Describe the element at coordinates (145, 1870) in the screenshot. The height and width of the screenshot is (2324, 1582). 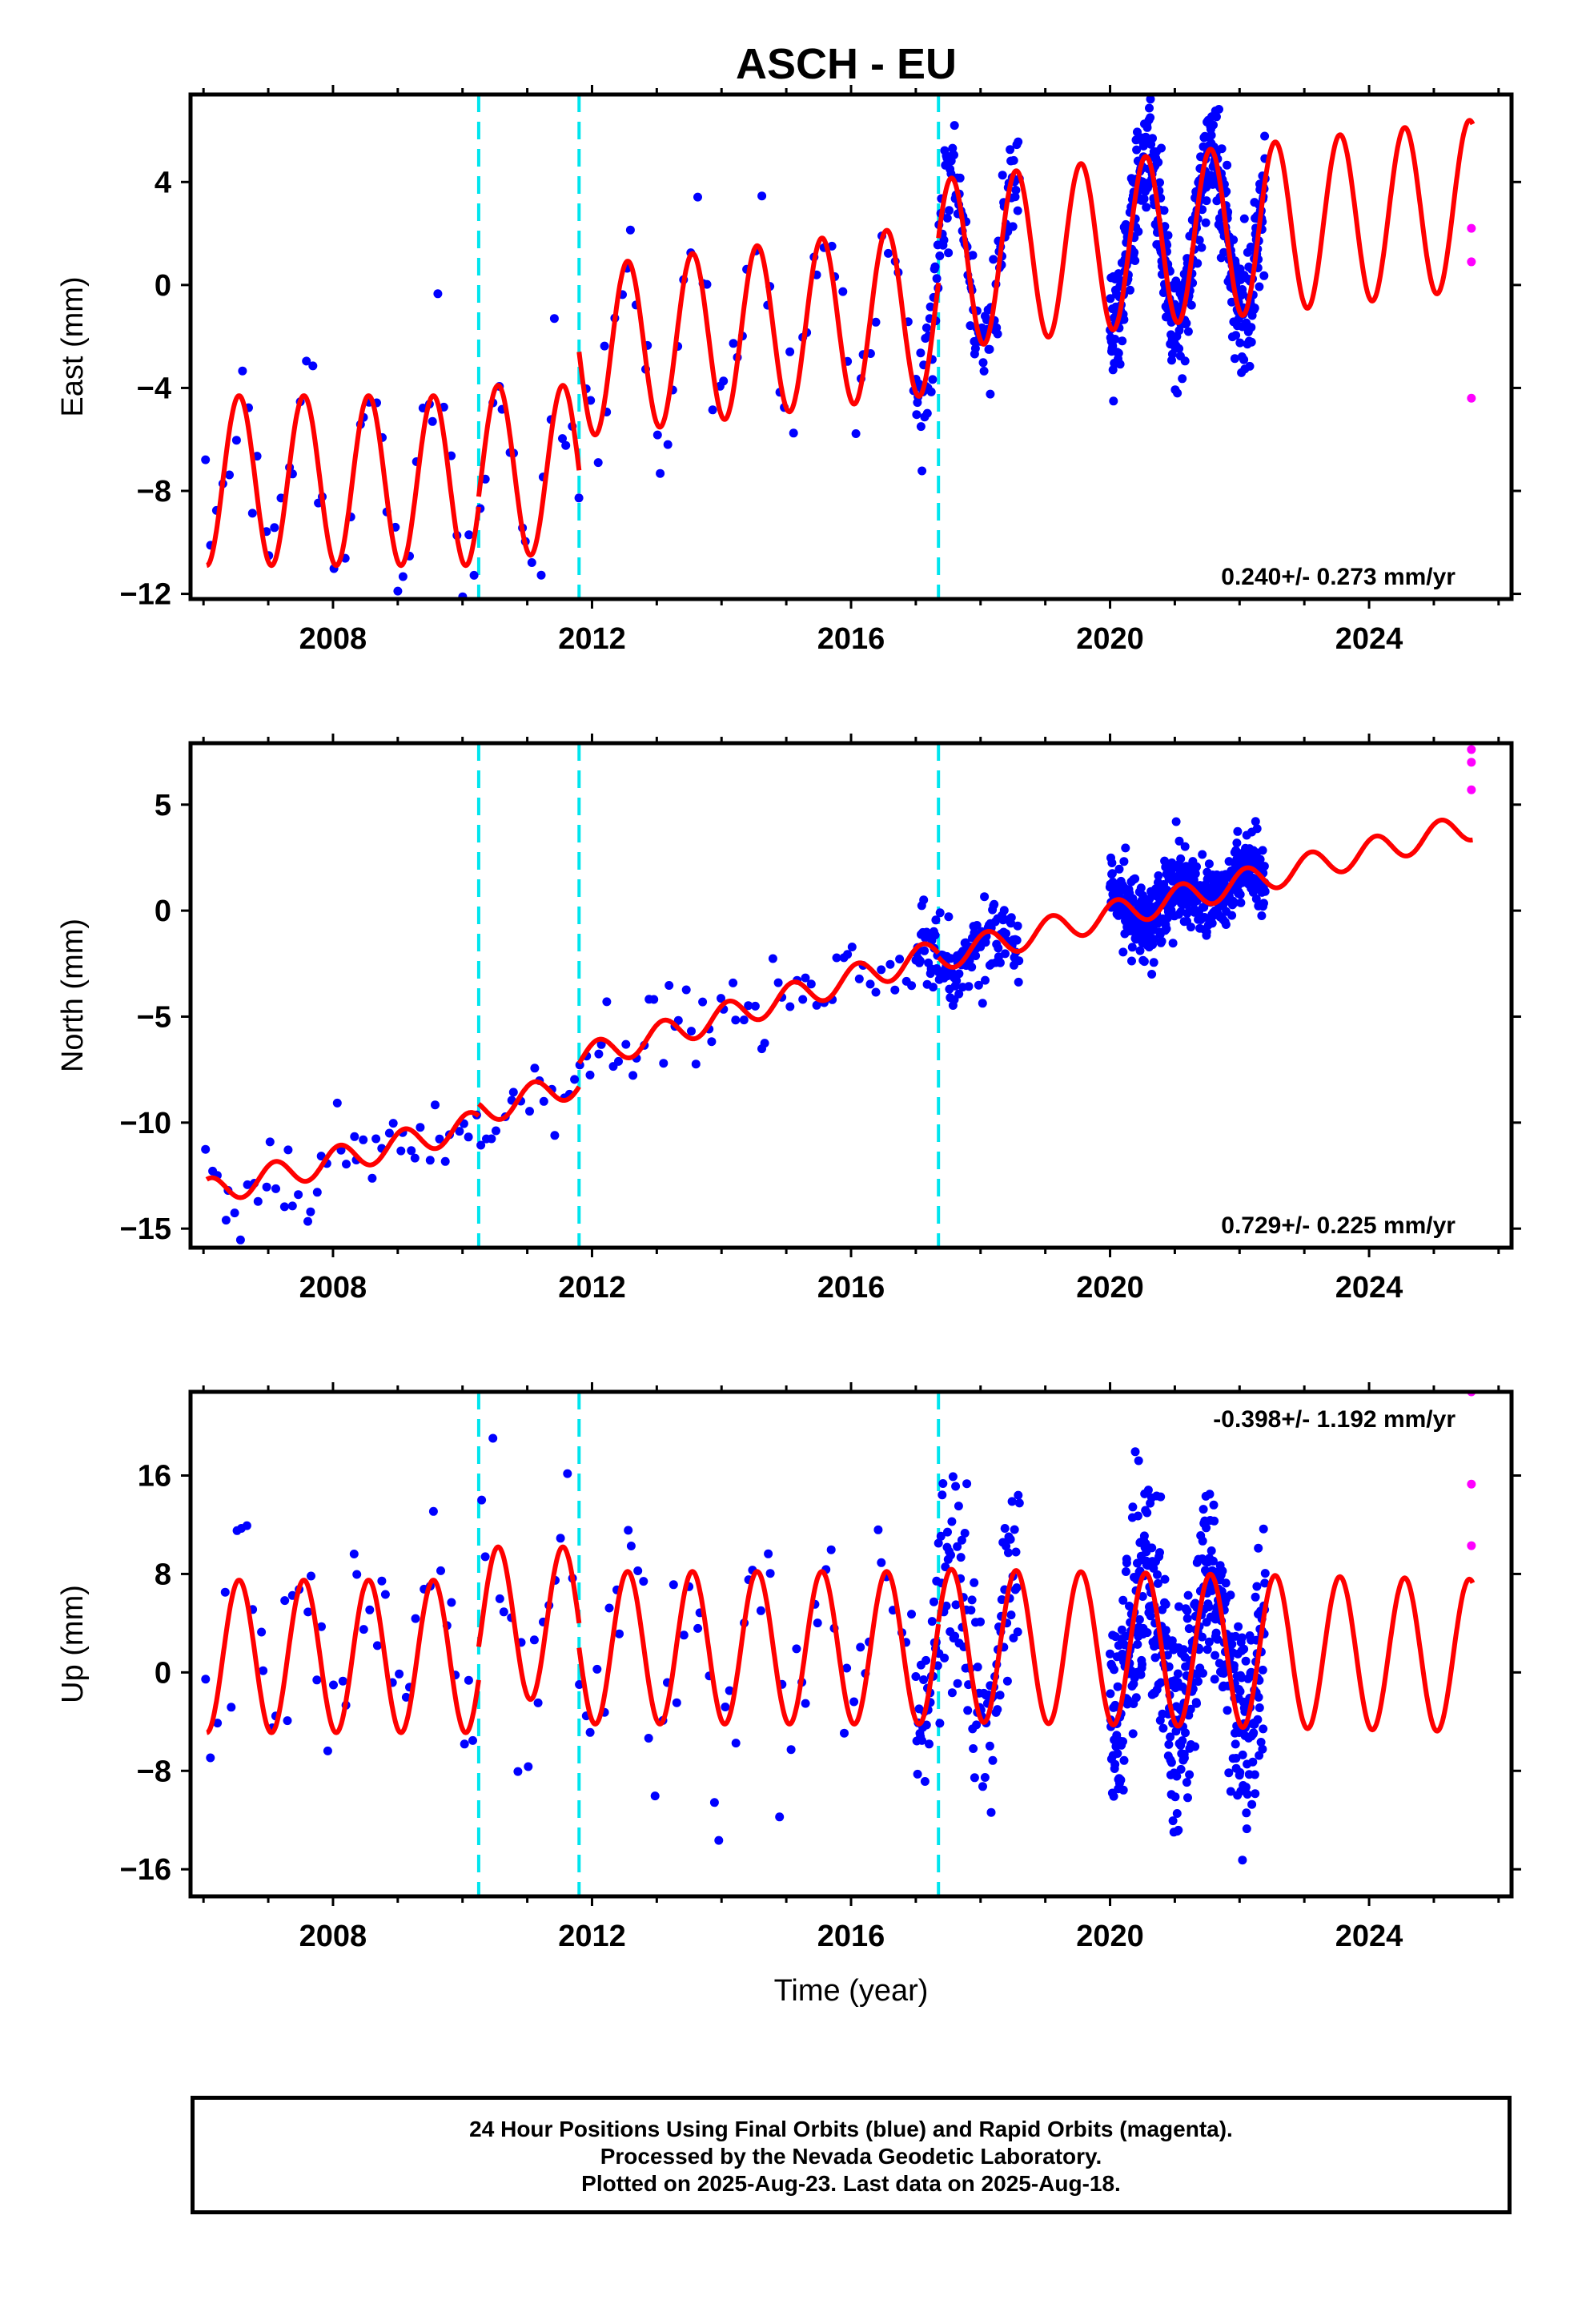
I see `y-tick-label: −16` at that location.